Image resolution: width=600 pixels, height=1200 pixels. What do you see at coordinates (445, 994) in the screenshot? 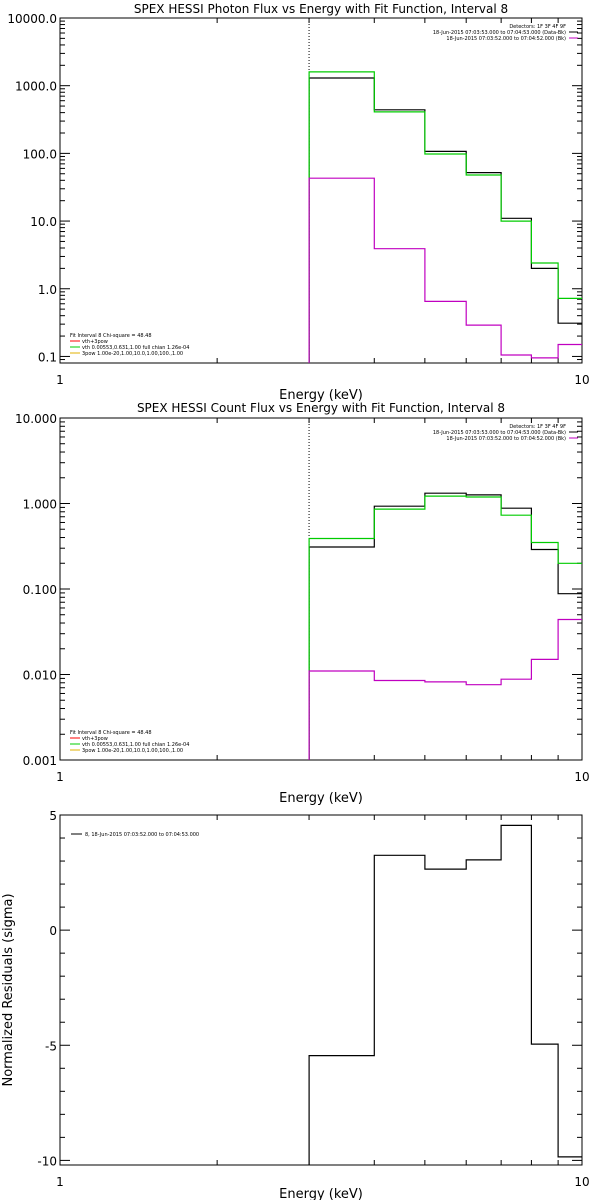
I see `residuals-residuals-series` at bounding box center [445, 994].